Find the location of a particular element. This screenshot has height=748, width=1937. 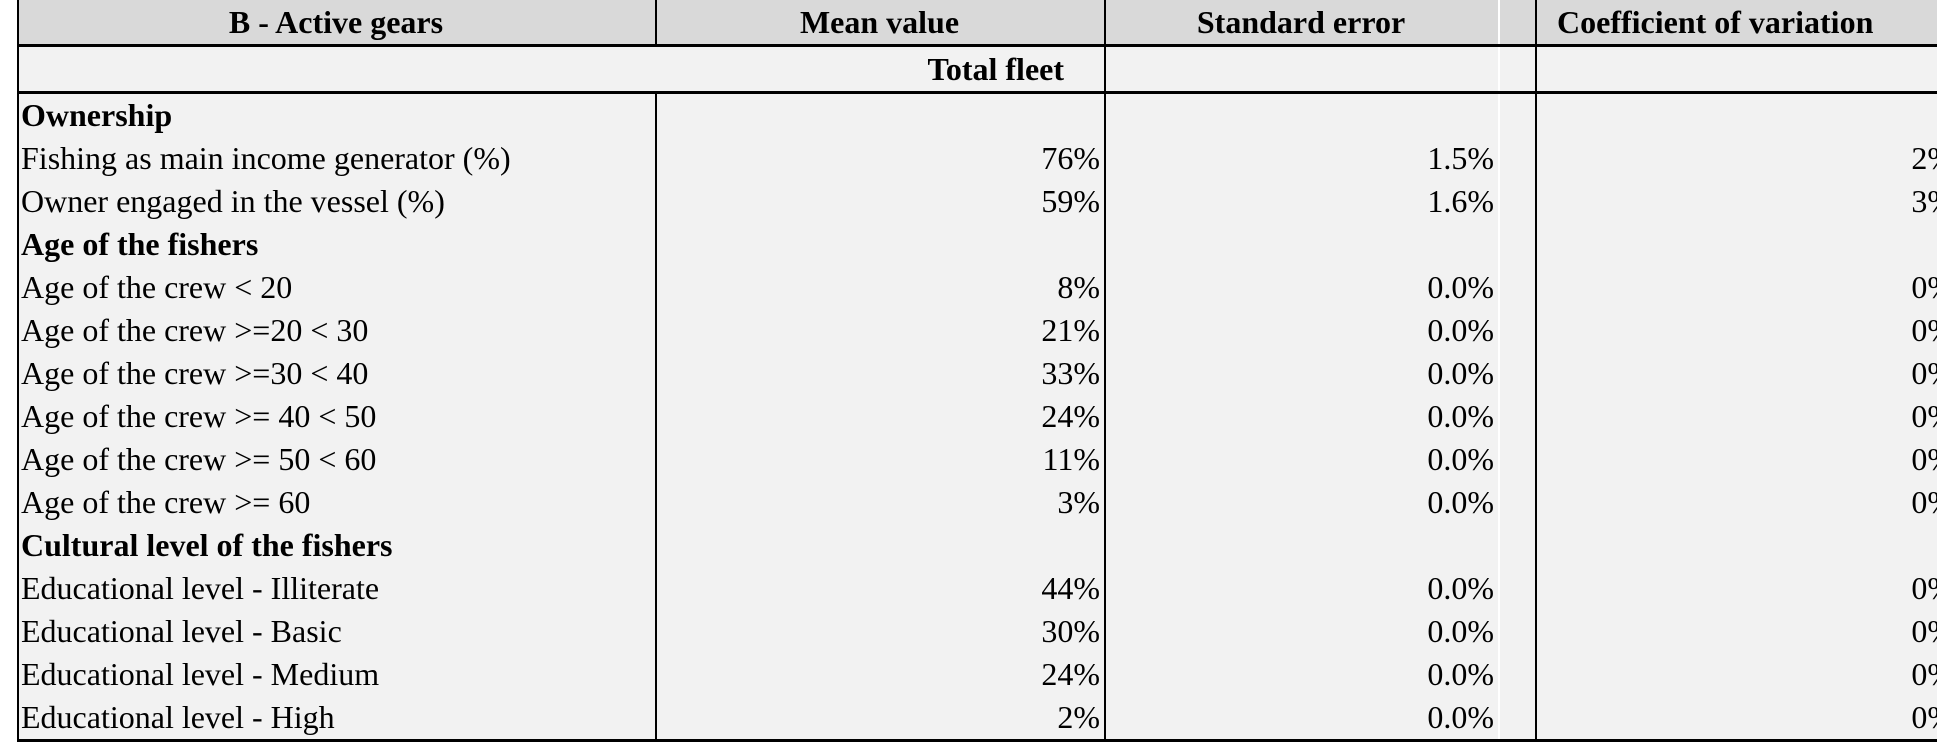

subheader-row: Total fleet is located at coordinates (977, 69).